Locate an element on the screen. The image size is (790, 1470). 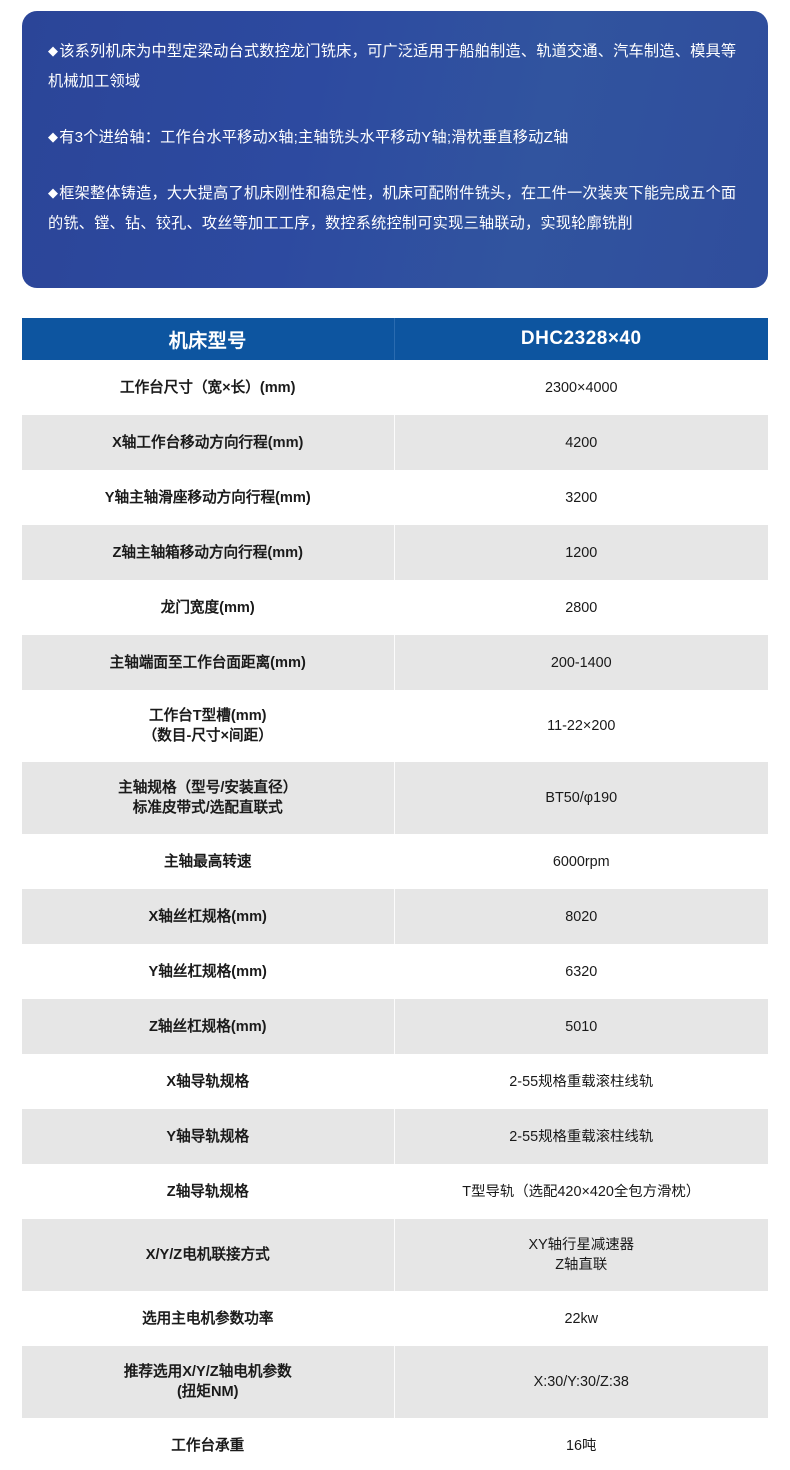
spec-label-cell: 工作台承重 is located at coordinates (208, 1444).